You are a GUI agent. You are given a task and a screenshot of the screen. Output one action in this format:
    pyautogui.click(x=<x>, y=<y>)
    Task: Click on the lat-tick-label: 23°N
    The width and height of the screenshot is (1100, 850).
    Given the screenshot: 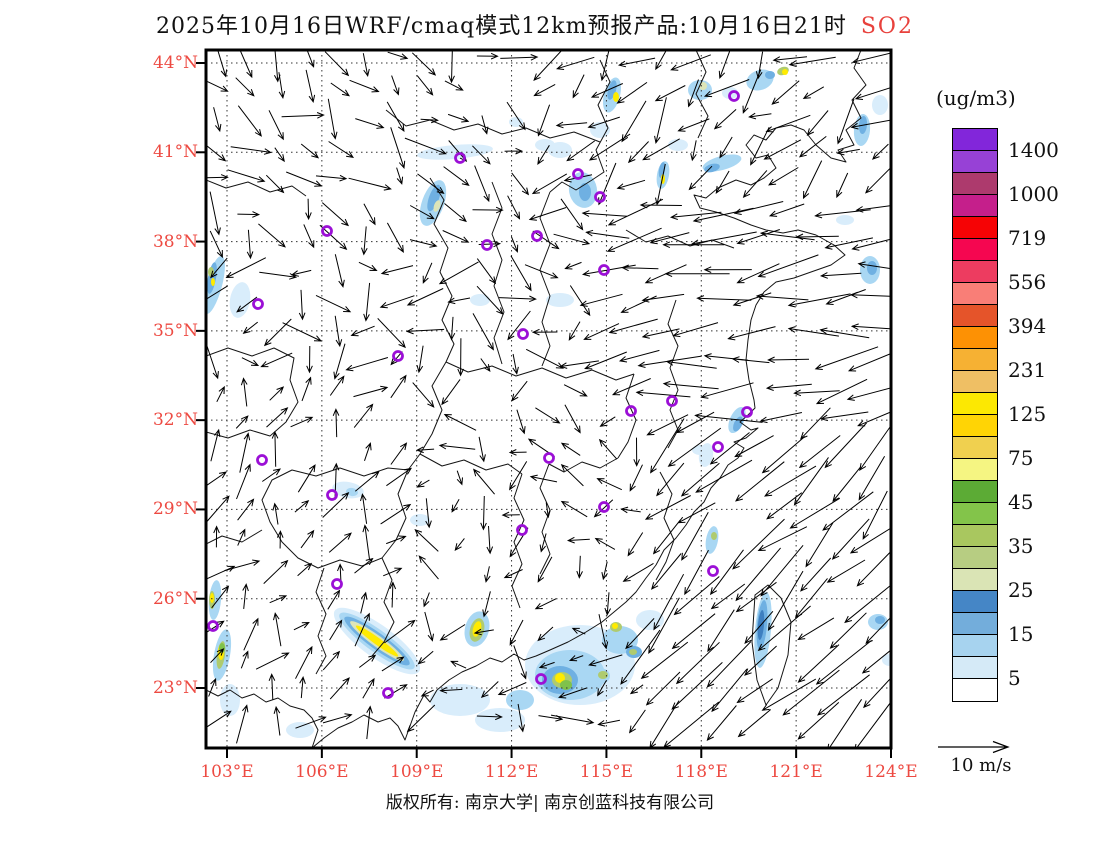 What is the action you would take?
    pyautogui.click(x=175, y=688)
    